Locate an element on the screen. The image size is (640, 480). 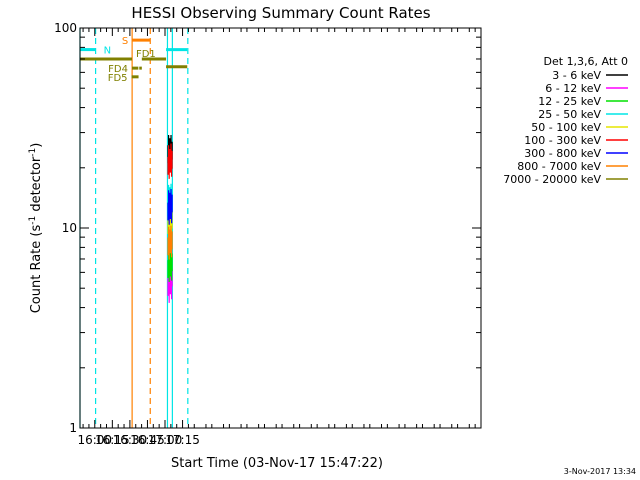
legend-label-5: 100 - 300 keV is located at coordinates (562, 140).